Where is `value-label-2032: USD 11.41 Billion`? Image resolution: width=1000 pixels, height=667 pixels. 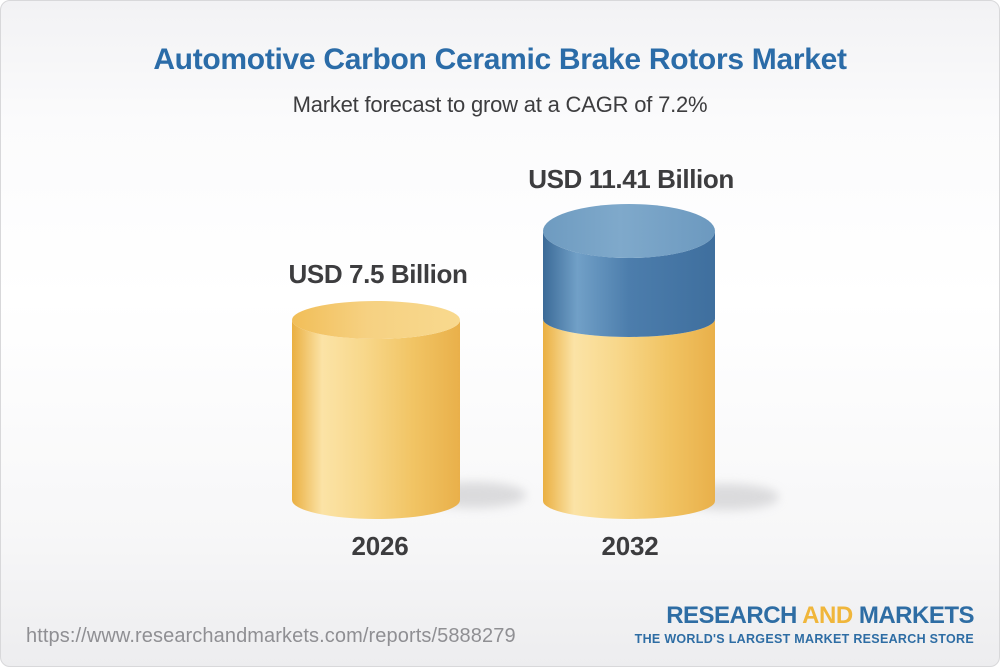
value-label-2032: USD 11.41 Billion is located at coordinates (631, 179).